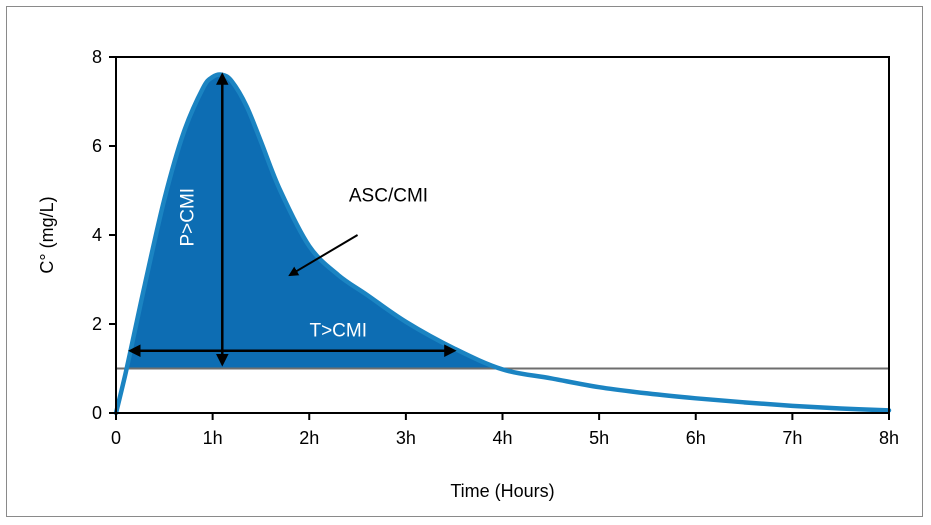 The image size is (931, 525). Describe the element at coordinates (388, 196) in the screenshot. I see `auc-annotation: ASC/CMI` at that location.